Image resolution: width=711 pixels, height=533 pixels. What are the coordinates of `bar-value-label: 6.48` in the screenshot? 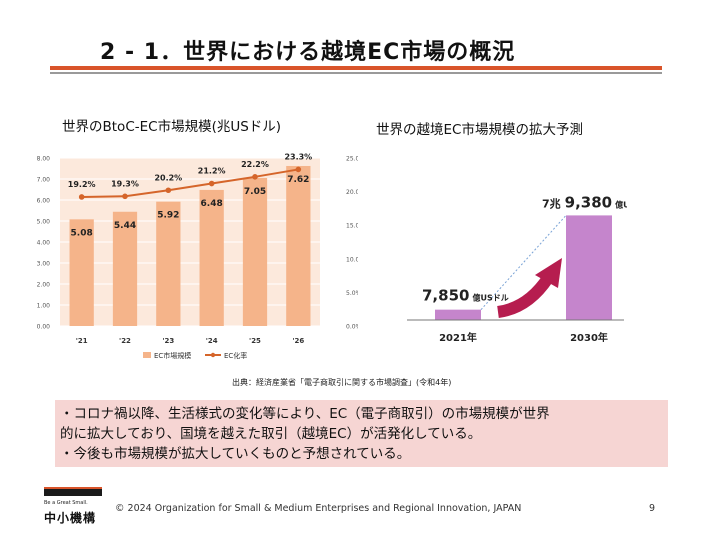 It's located at (212, 204).